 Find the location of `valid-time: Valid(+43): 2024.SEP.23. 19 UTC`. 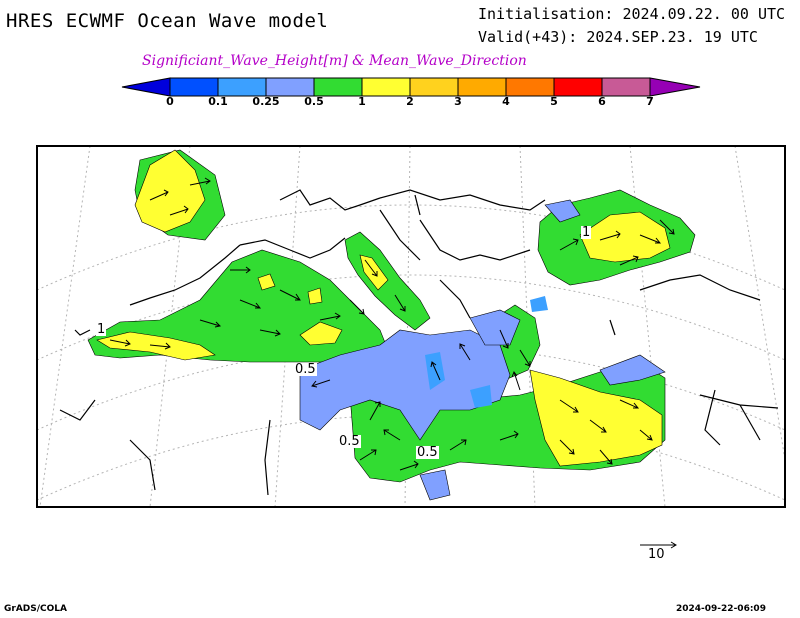

valid-time: Valid(+43): 2024.SEP.23. 19 UTC is located at coordinates (618, 37).